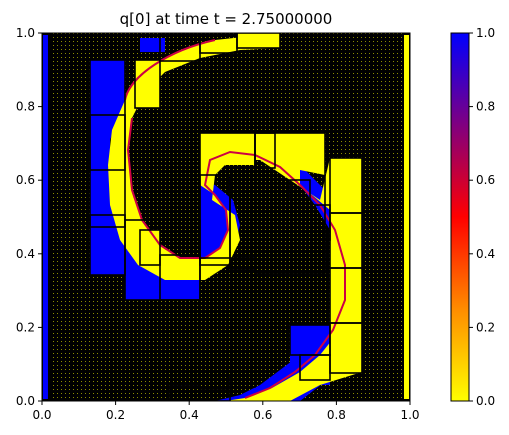 The width and height of the screenshot is (509, 435). What do you see at coordinates (41, 415) in the screenshot?
I see `x-tick-label: 0.0` at bounding box center [41, 415].